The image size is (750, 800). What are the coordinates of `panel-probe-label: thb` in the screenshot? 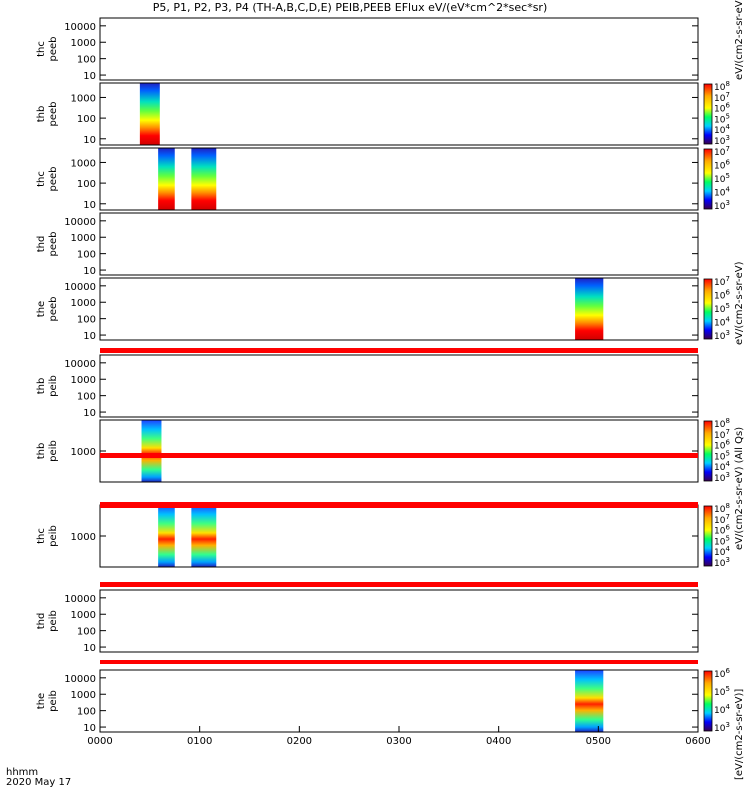 It's located at (41, 386).